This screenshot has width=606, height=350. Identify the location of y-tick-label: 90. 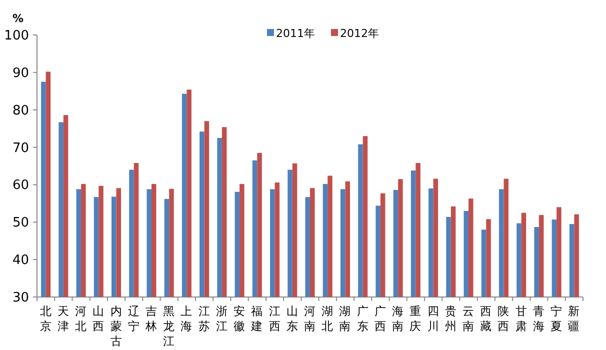
(20, 73).